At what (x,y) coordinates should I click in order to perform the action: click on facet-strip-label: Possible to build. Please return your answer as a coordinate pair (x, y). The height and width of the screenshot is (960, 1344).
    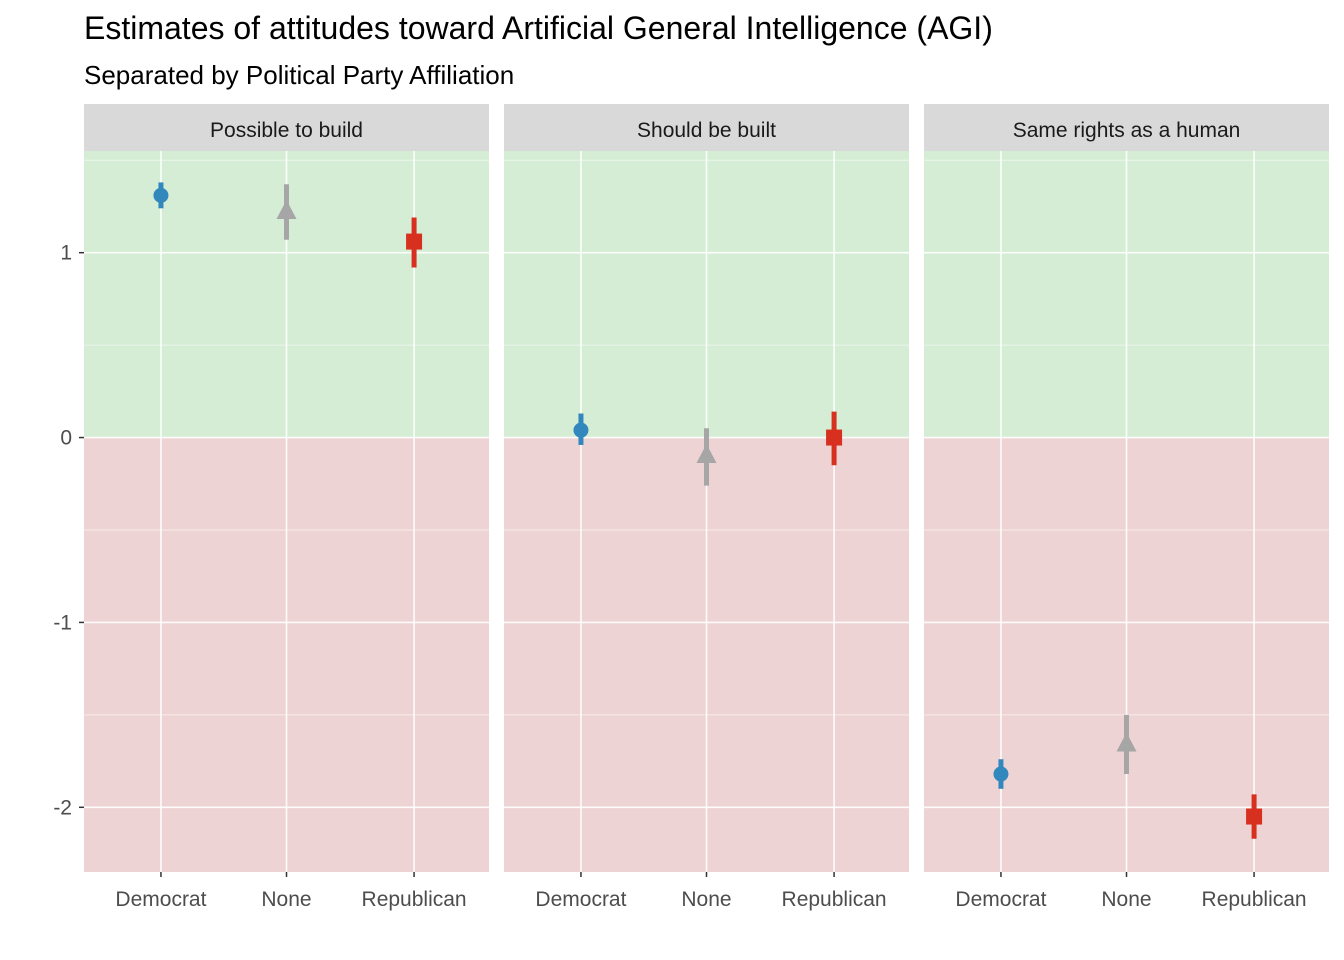
    Looking at the image, I should click on (286, 130).